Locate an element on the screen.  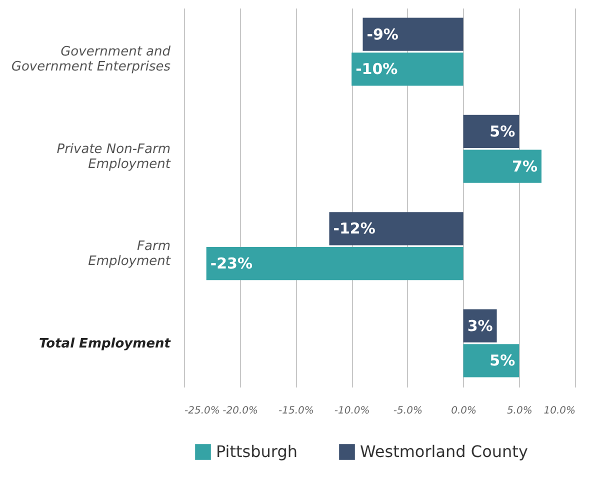
data-label: 3% is located at coordinates (480, 325).